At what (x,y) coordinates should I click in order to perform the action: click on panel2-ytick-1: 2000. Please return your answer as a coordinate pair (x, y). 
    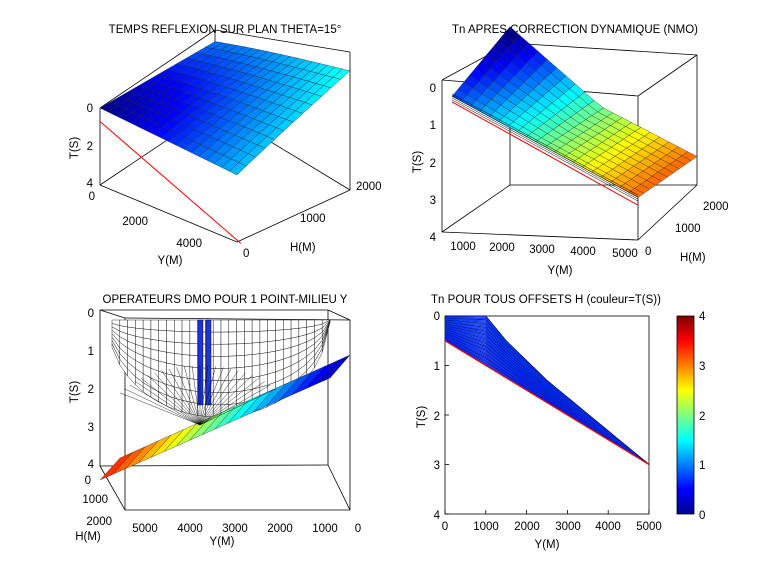
    Looking at the image, I should click on (502, 248).